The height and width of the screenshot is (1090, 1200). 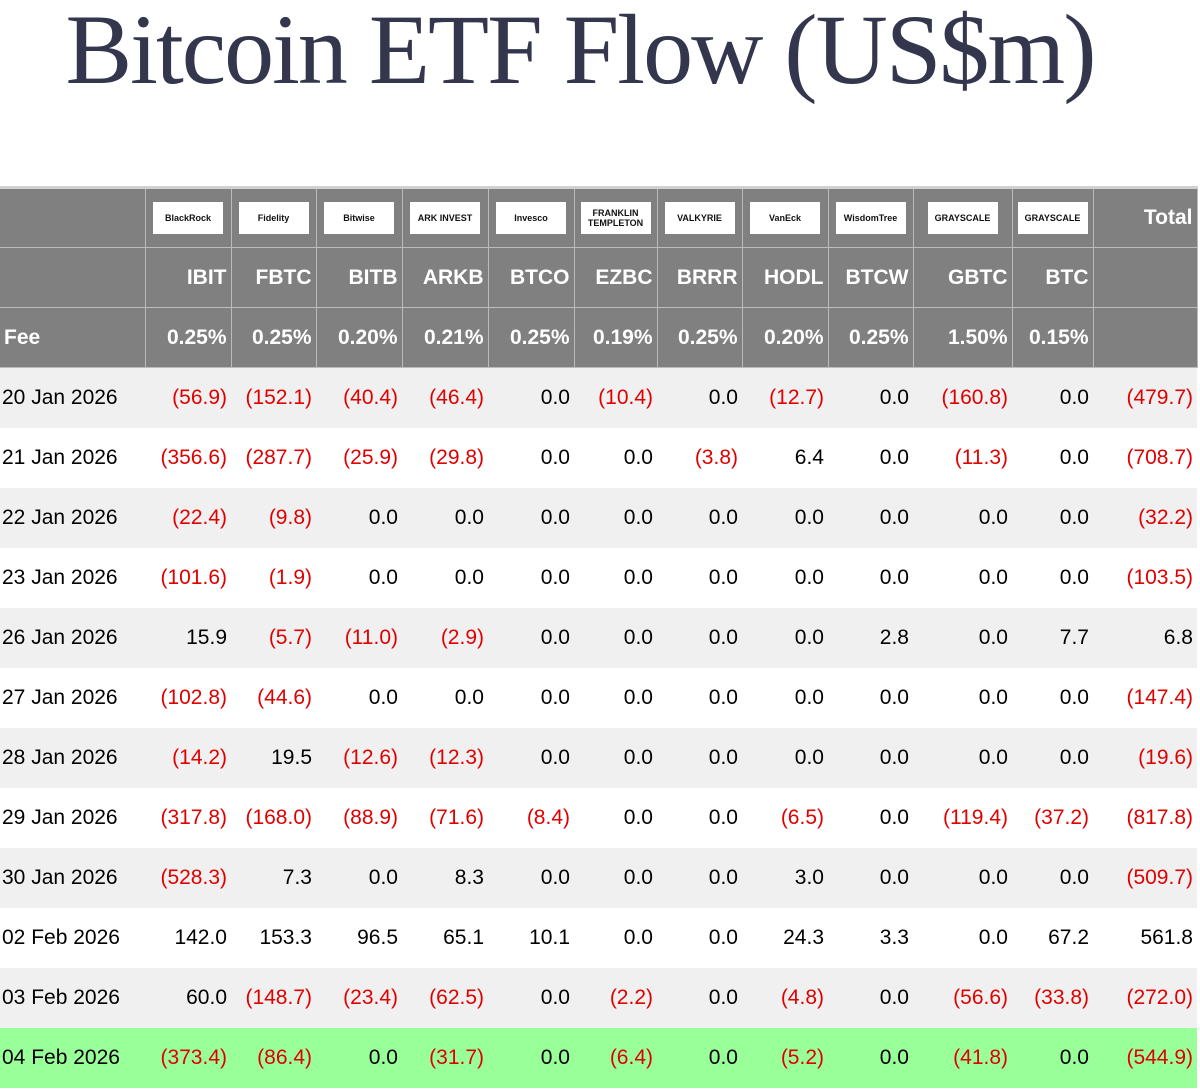 What do you see at coordinates (531, 817) in the screenshot?
I see `flow-cell: (8.4)` at bounding box center [531, 817].